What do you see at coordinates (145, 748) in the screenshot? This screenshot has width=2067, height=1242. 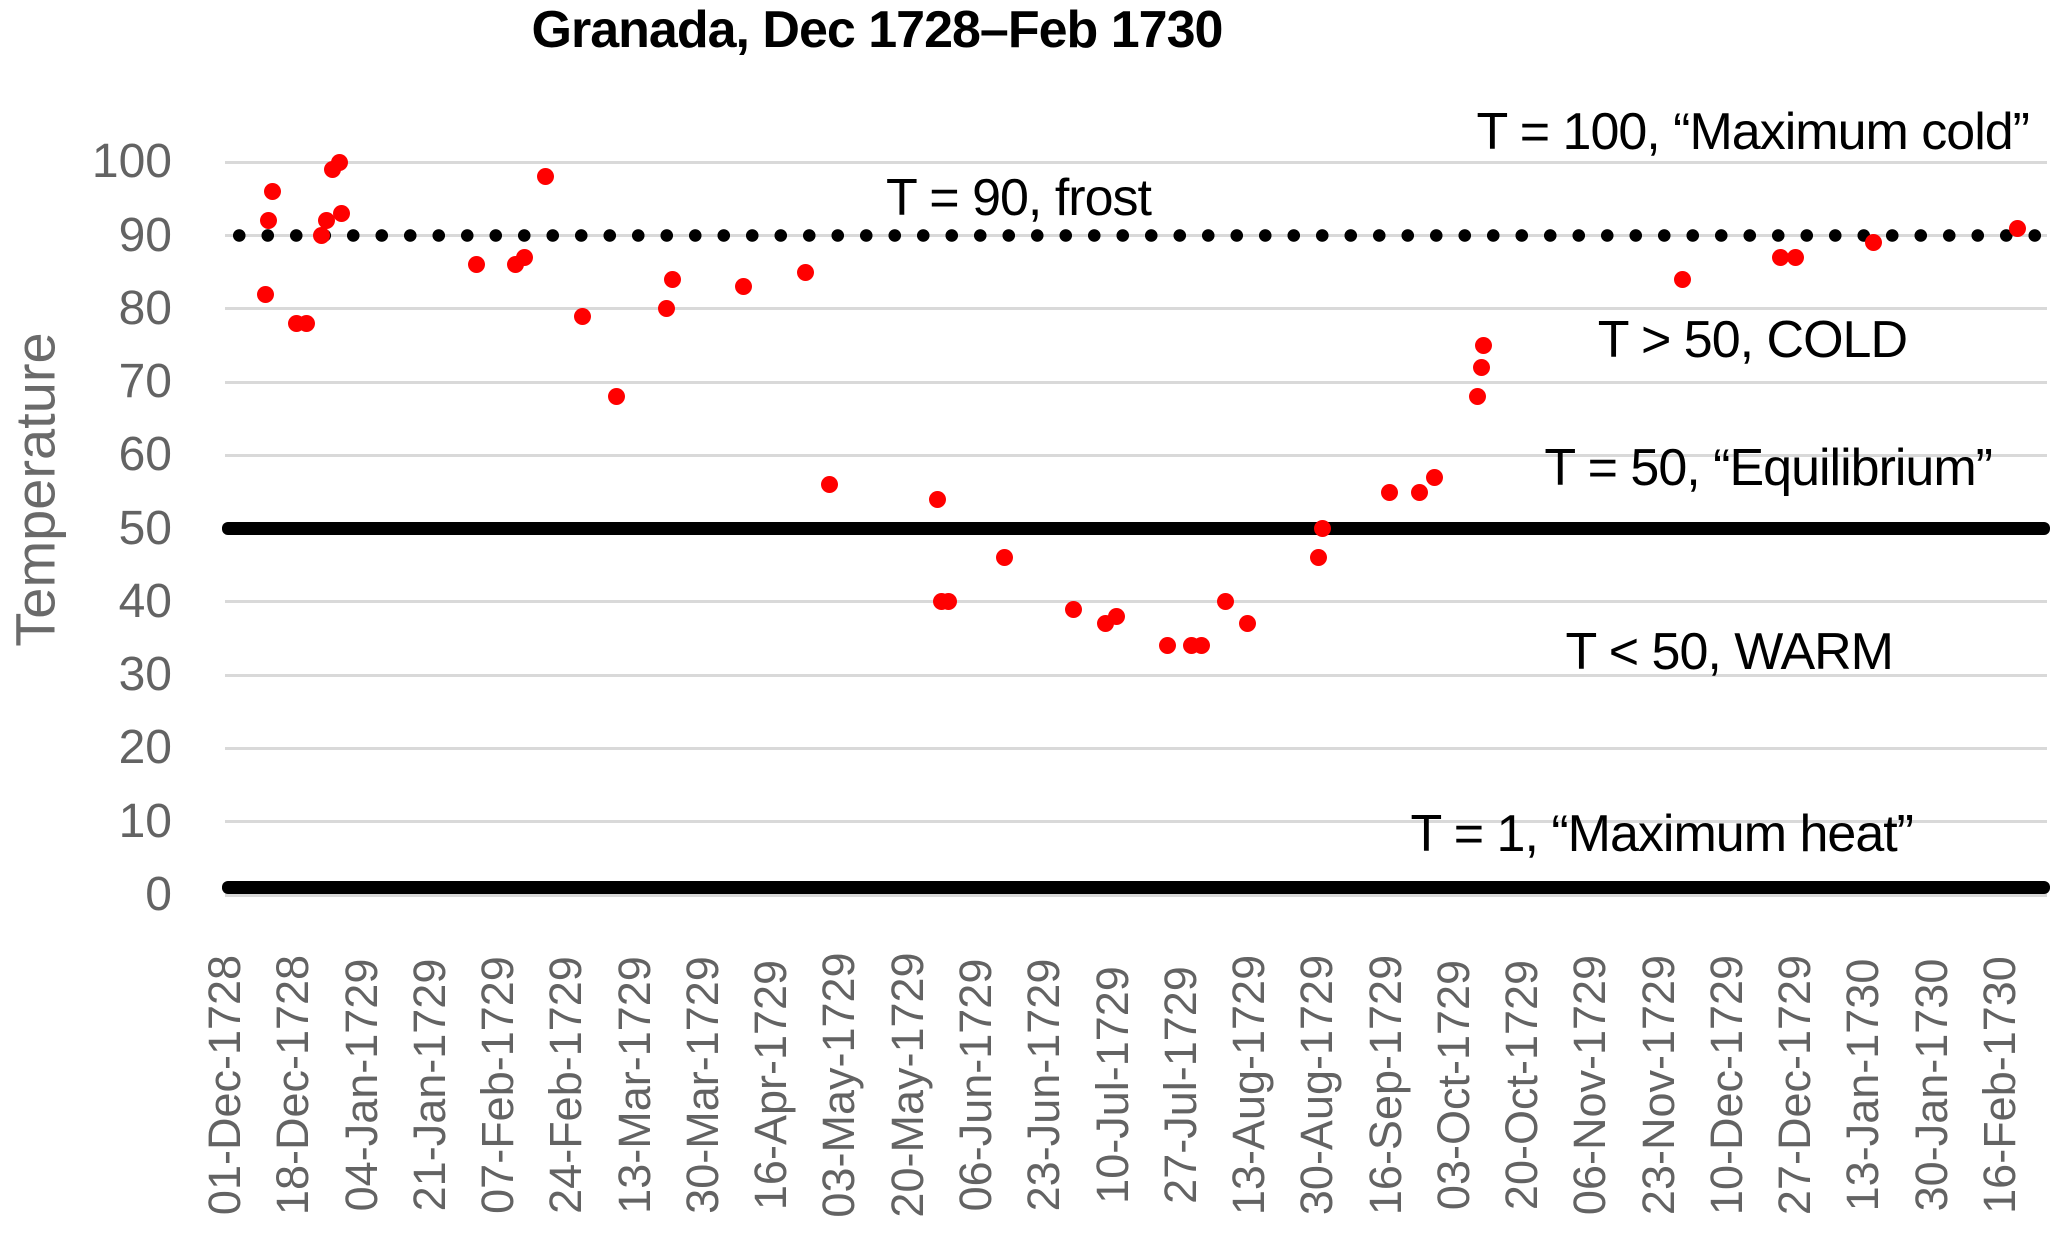 I see `y-tick-label: 20` at bounding box center [145, 748].